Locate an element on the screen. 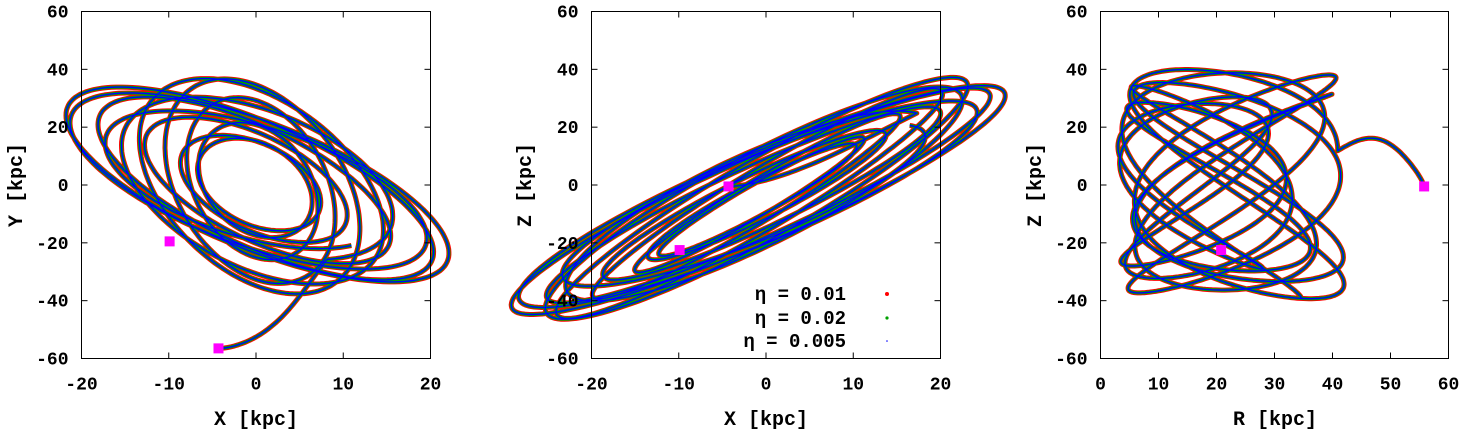 This screenshot has height=433, width=1471. x-tick-label: 30 is located at coordinates (1275, 386).